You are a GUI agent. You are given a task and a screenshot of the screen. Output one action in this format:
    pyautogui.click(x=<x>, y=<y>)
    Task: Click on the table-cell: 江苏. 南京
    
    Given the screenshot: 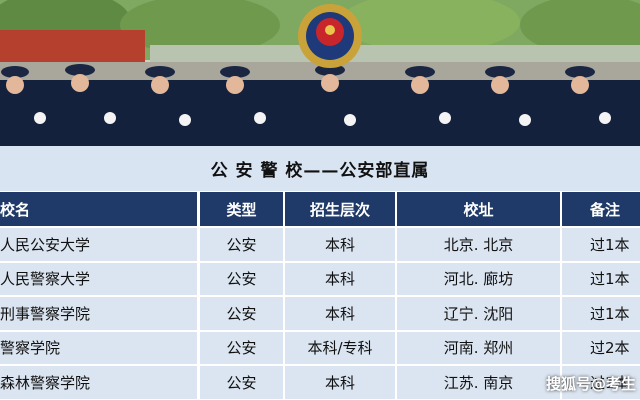 What is the action you would take?
    pyautogui.click(x=478, y=382)
    